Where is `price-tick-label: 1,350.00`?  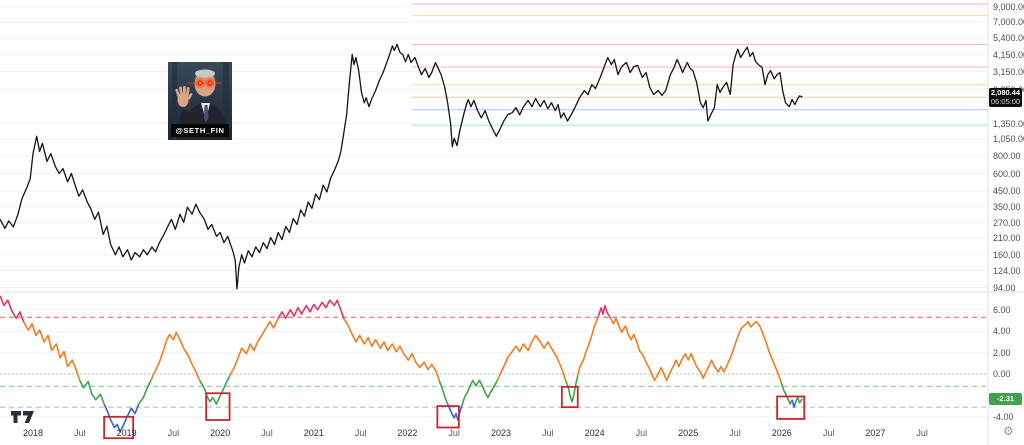 price-tick-label: 1,350.00 is located at coordinates (1008, 123).